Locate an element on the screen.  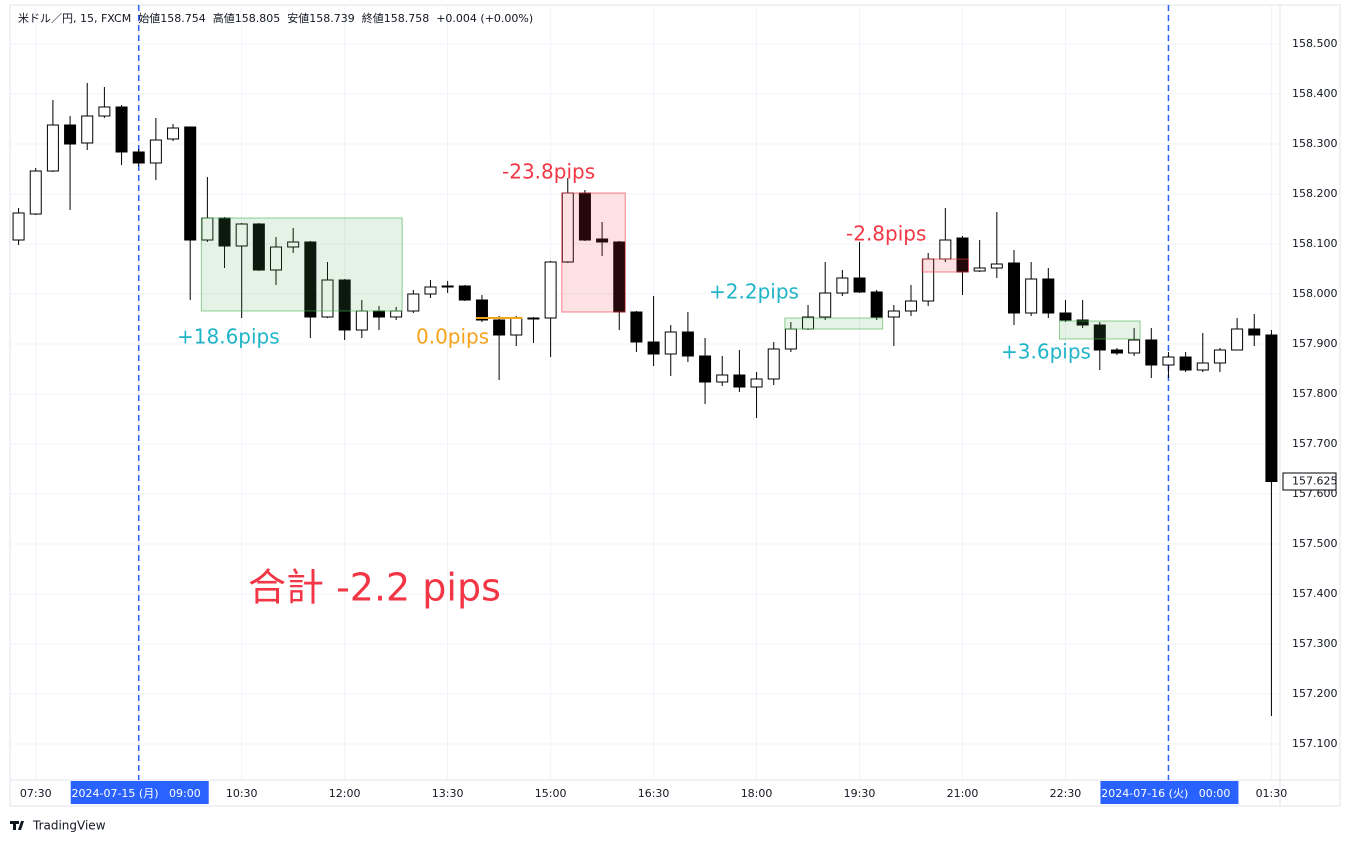
x-tick-label: 16:30 is located at coordinates (654, 793).